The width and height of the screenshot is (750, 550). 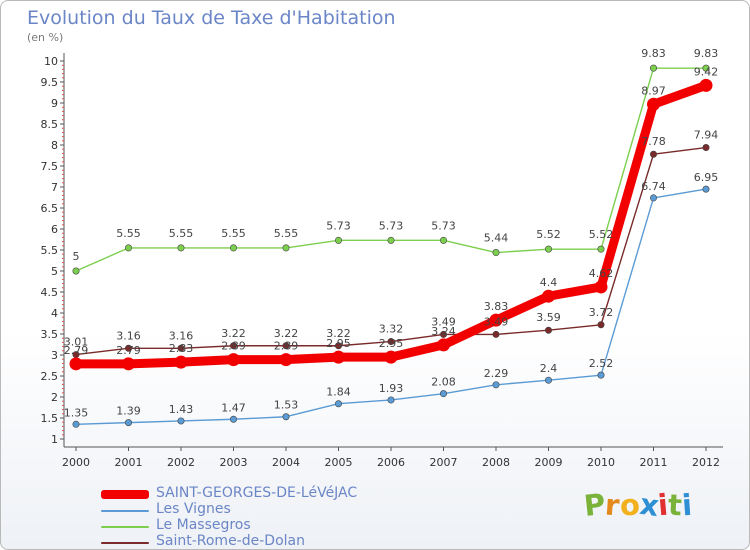 What do you see at coordinates (76, 256) in the screenshot?
I see `data-label-2: 5` at bounding box center [76, 256].